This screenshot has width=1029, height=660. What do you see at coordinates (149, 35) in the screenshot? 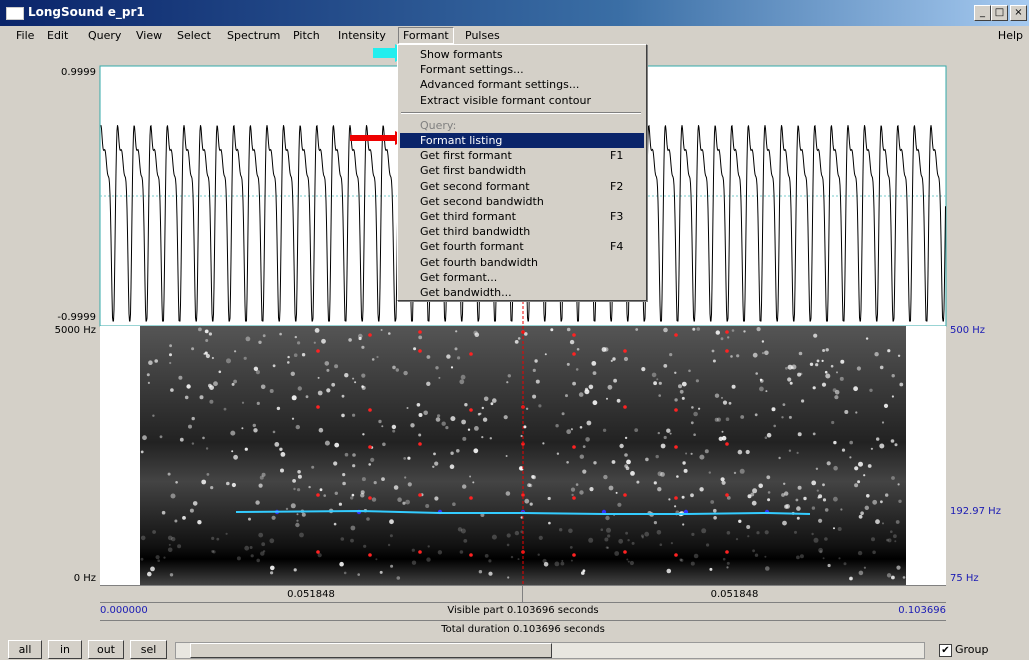
I see `menu-item: View` at bounding box center [149, 35].